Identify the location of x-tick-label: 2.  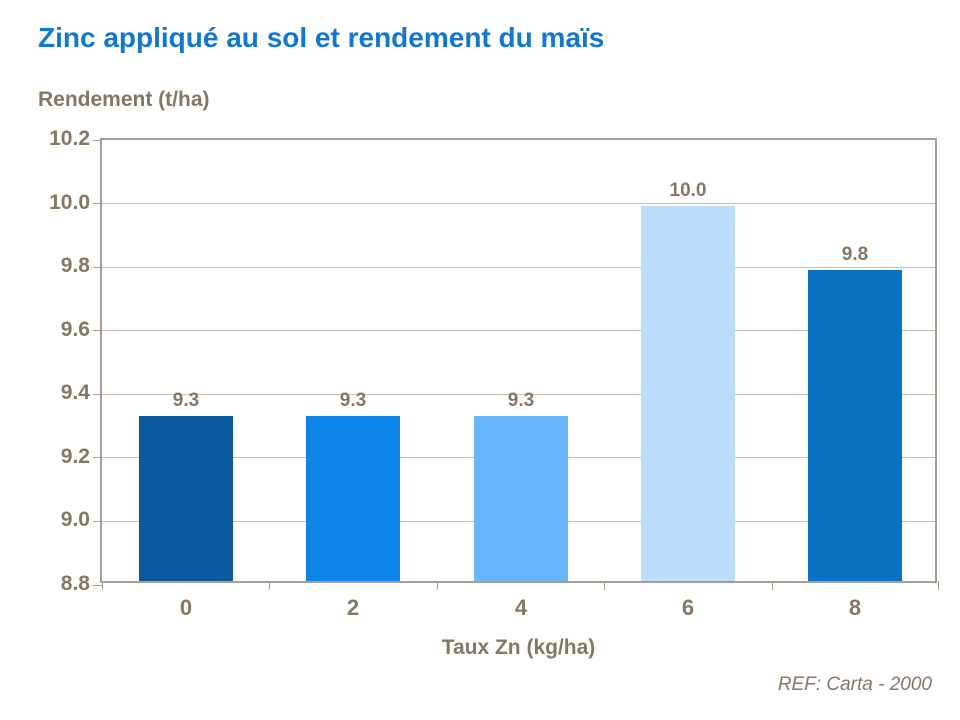
(353, 607).